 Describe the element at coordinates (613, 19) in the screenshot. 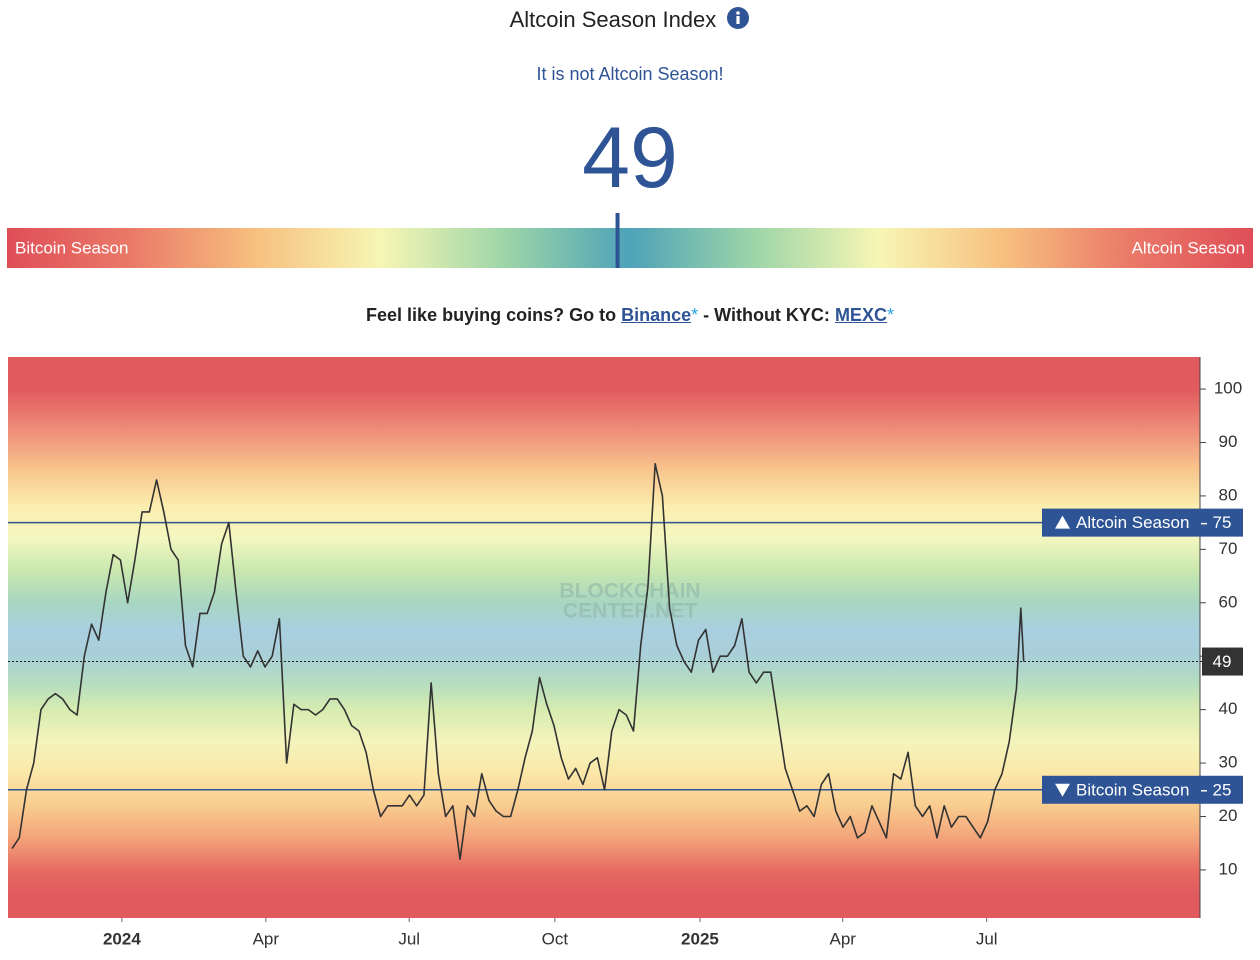

I see `page-title: Altcoin Season Index` at that location.